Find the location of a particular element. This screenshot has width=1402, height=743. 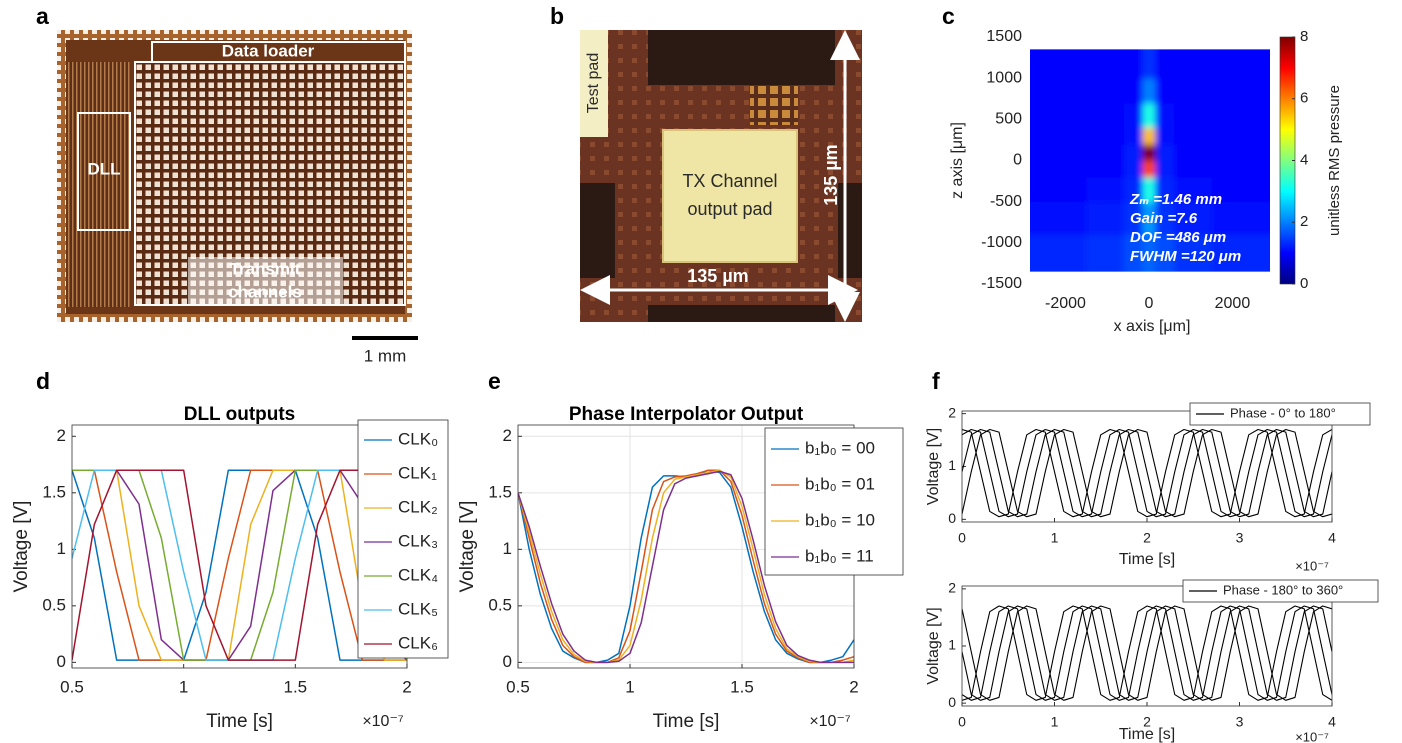

legend-label: CLK₅ is located at coordinates (418, 608).